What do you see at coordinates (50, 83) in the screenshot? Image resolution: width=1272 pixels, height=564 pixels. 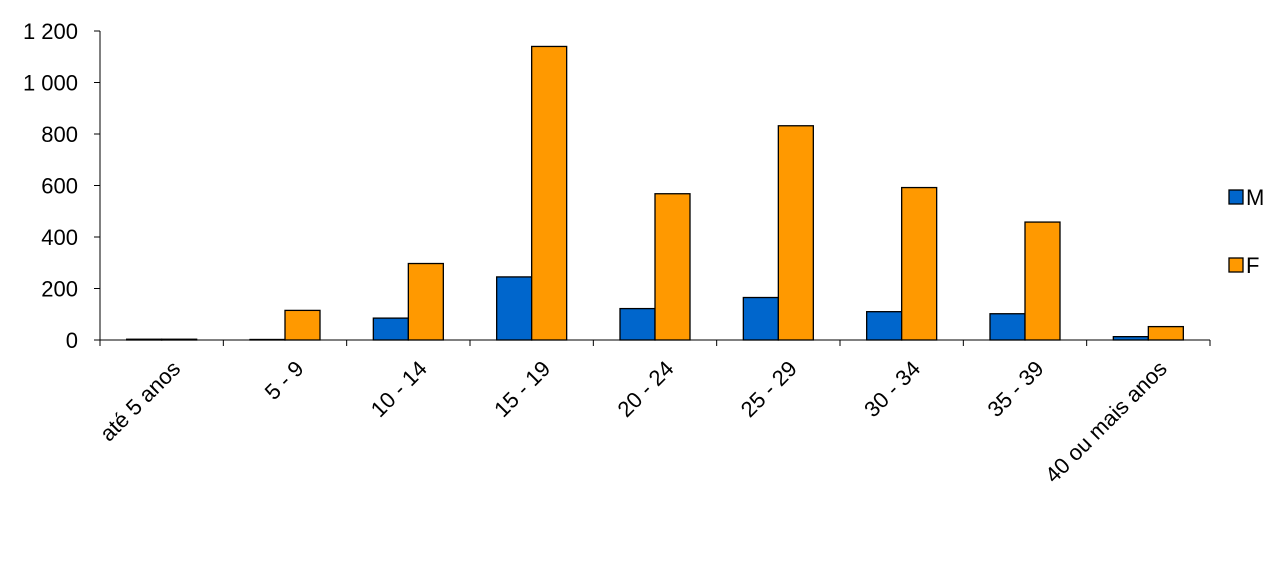 I see `y-tick-label: 1 000` at bounding box center [50, 83].